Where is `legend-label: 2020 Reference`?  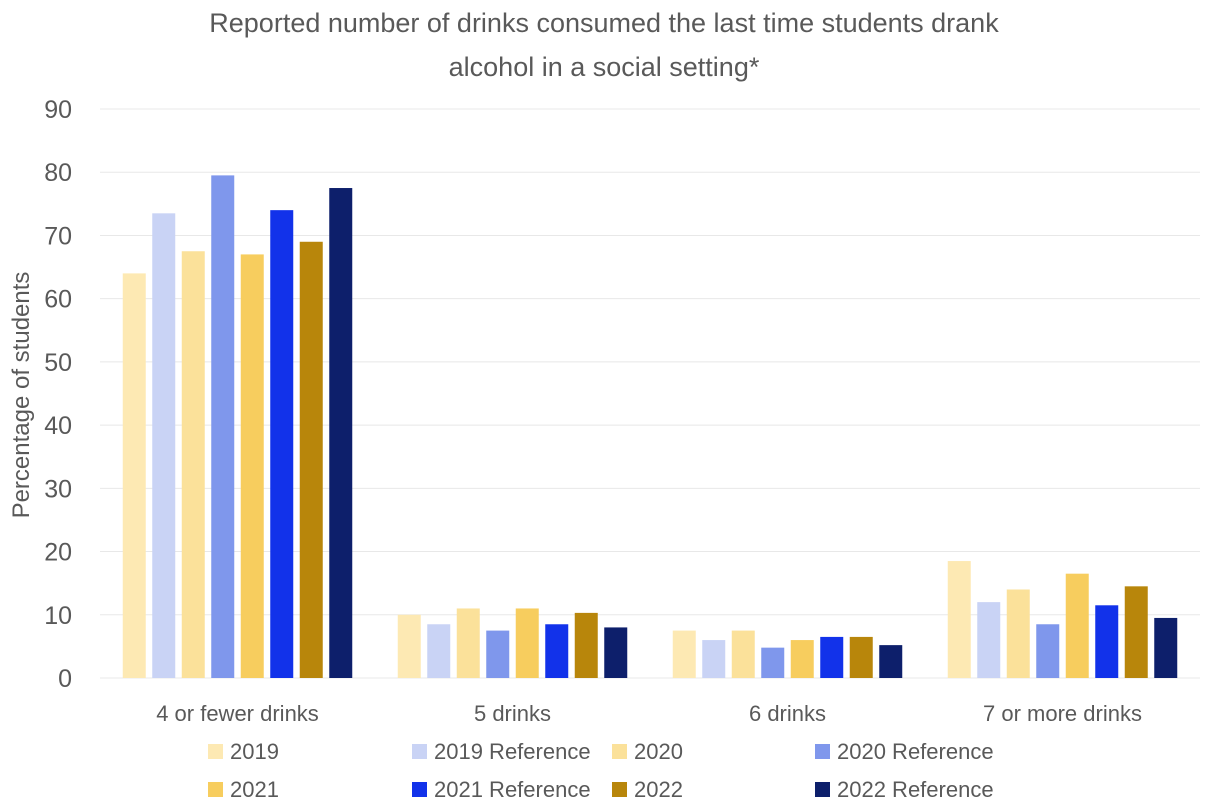
legend-label: 2020 Reference is located at coordinates (915, 751).